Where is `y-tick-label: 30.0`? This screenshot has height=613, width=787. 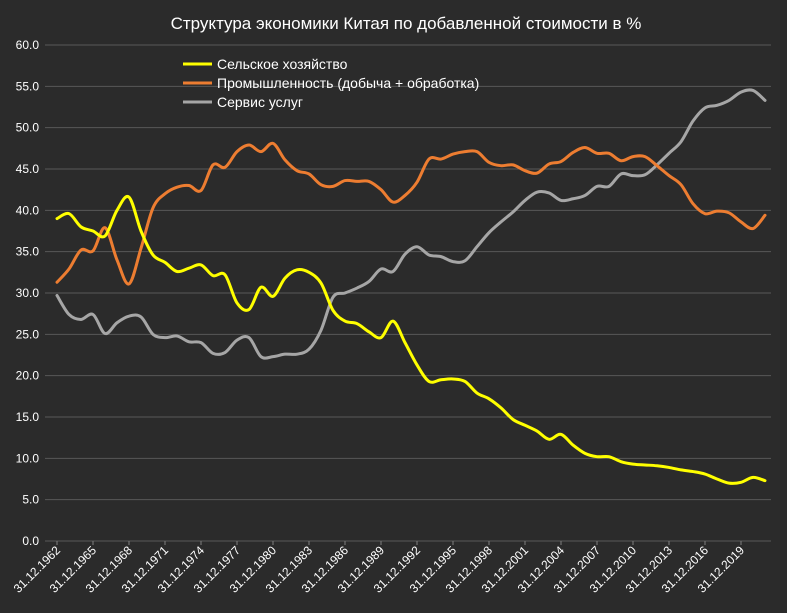 y-tick-label: 30.0 is located at coordinates (28, 293).